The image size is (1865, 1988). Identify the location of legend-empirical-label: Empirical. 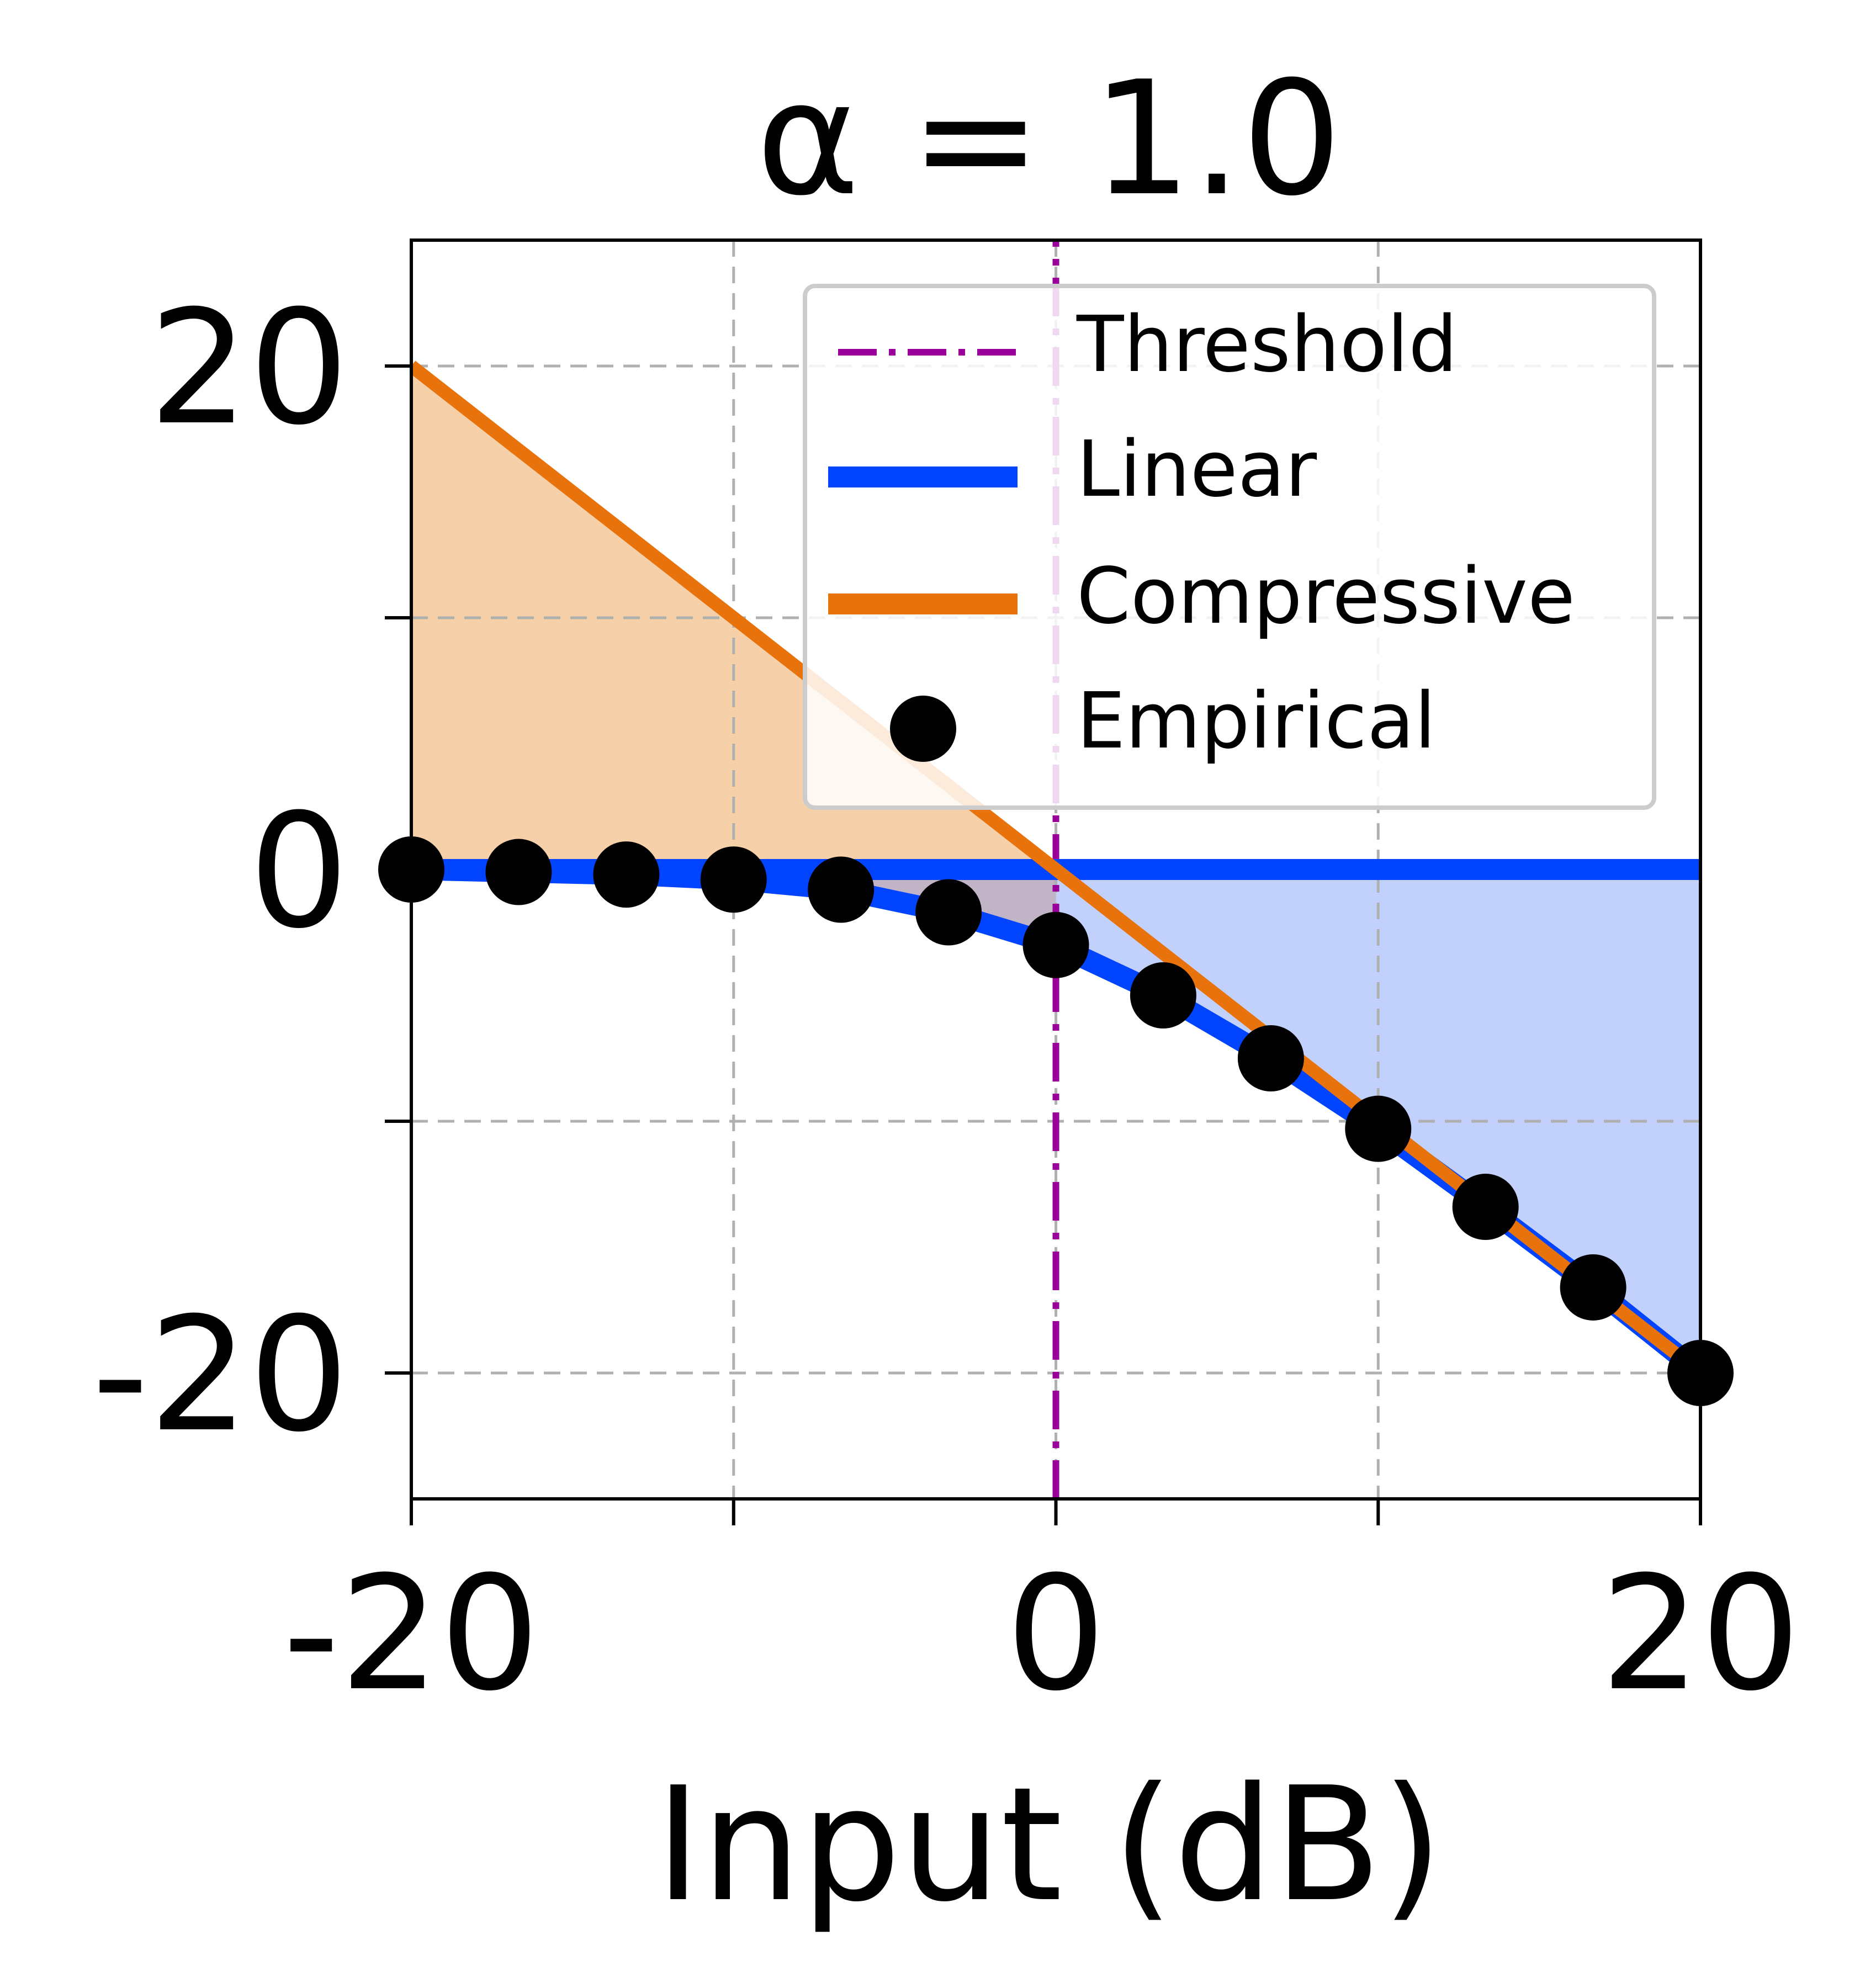
(1256, 721).